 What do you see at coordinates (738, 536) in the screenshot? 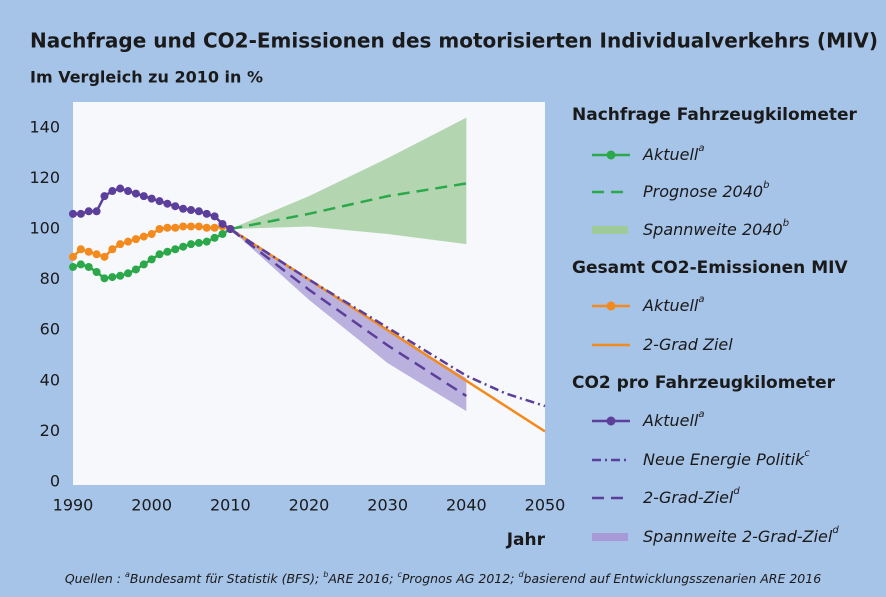
I see `legend-name: Spannweite 2-Grad-Ziel` at bounding box center [738, 536].